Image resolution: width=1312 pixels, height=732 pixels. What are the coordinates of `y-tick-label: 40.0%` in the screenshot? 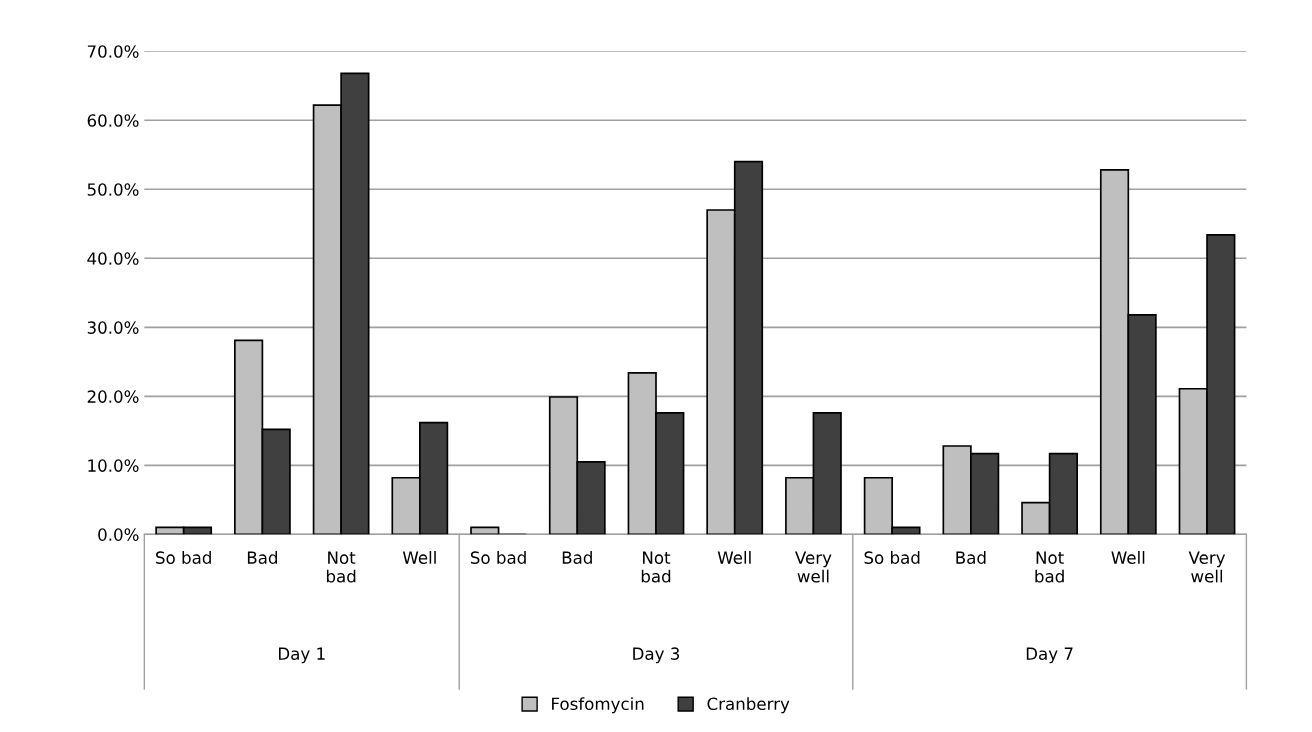 It's located at (113, 258).